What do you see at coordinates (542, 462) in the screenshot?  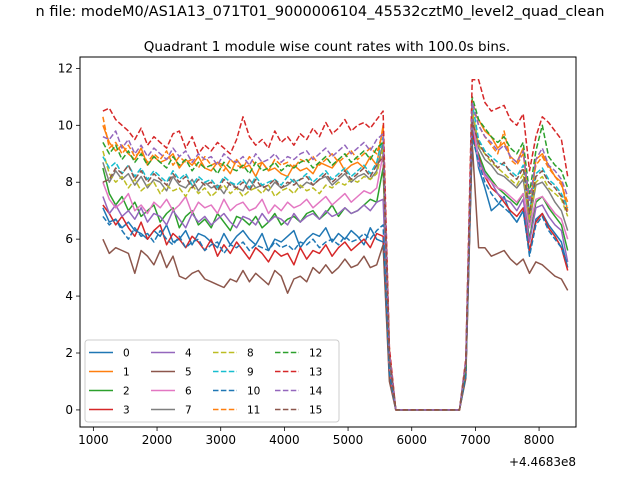 I see `x-offset-label: +4.4683e8` at bounding box center [542, 462].